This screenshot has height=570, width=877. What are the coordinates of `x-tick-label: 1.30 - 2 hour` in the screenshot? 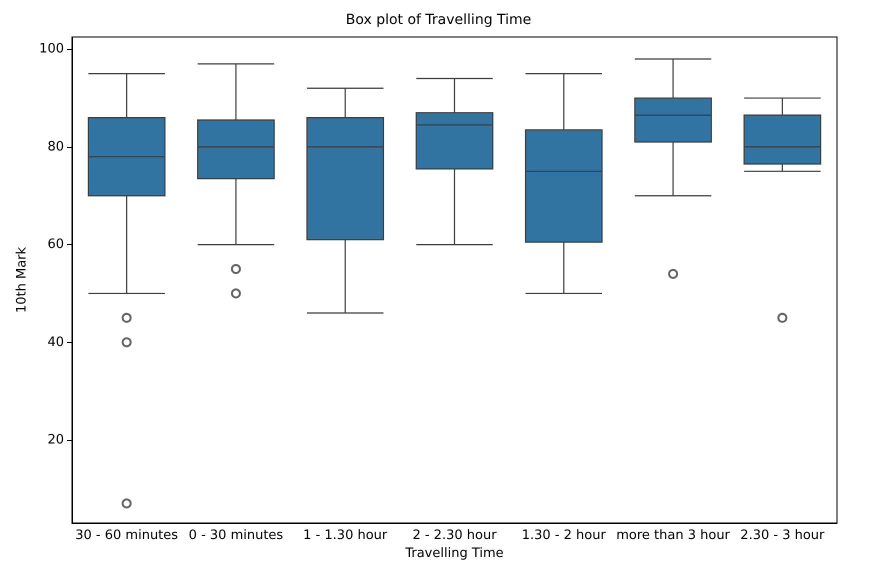 It's located at (564, 535).